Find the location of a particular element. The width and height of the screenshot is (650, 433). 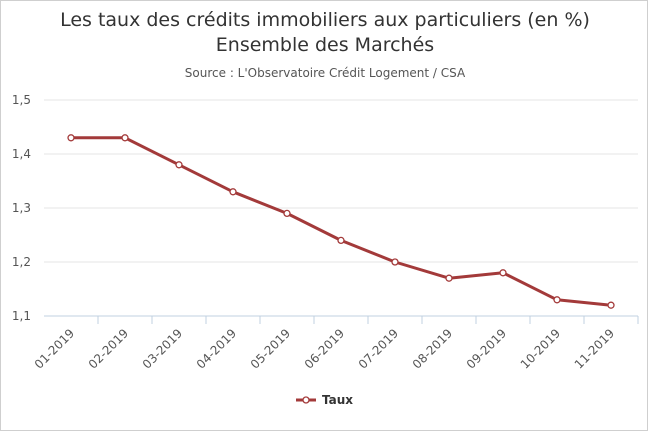

y-tick-label: 1,4 is located at coordinates (21, 154).